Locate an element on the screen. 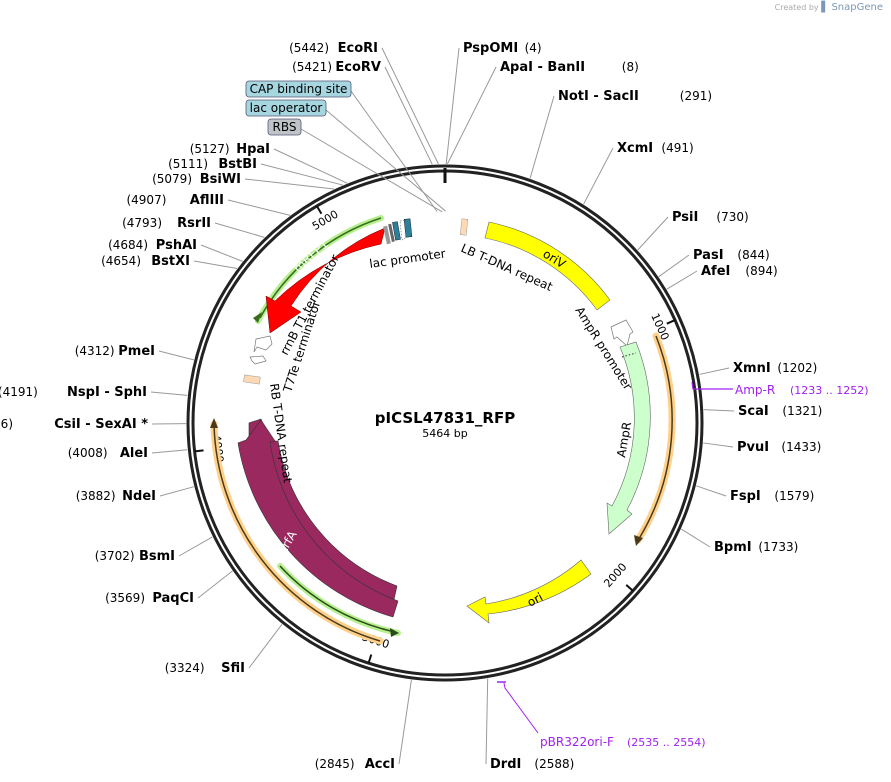 Image resolution: width=891 pixels, height=782 pixels. feature-mrfp1 is located at coordinates (325, 280).